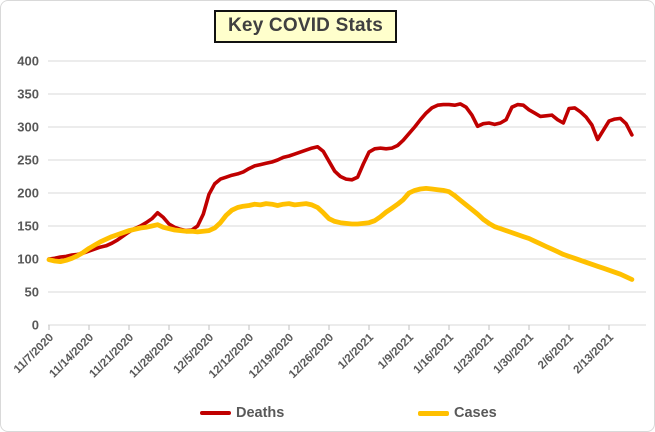 This screenshot has width=655, height=432. I want to click on y-axis-tick-label: 250, so click(28, 160).